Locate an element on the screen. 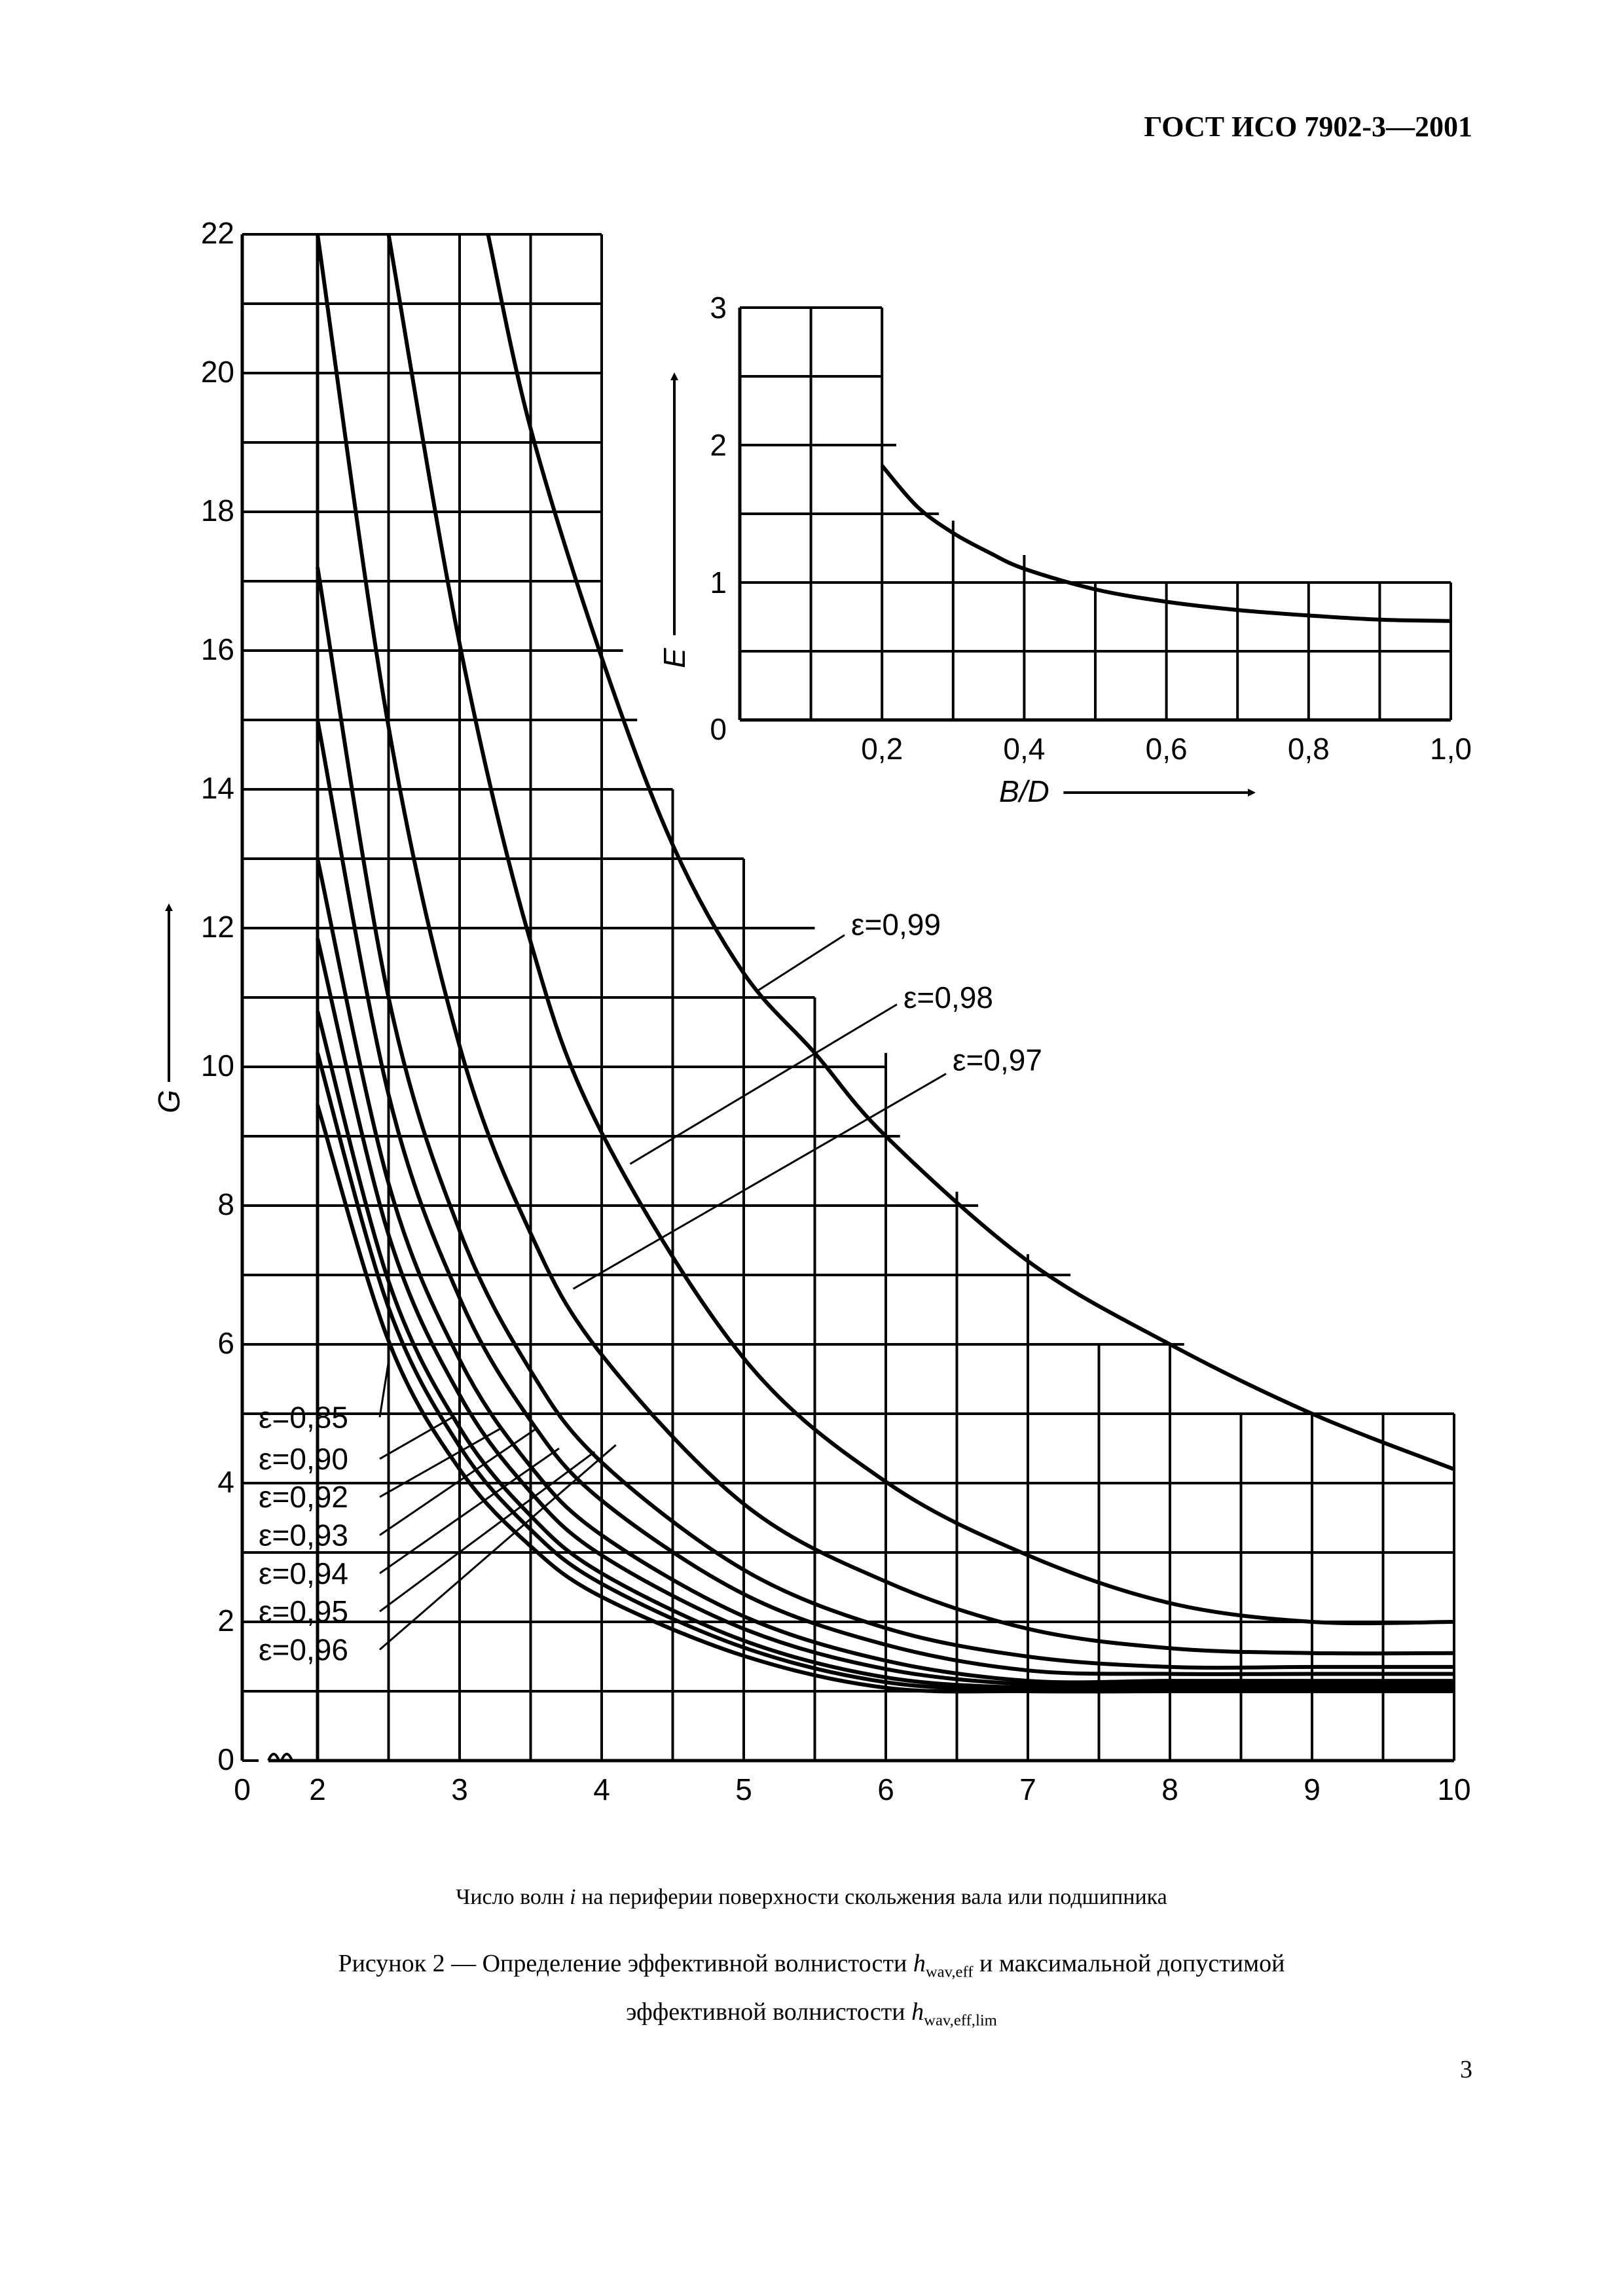 This screenshot has height=2296, width=1623. inset-tick-labels: 0,2 0,4 0,6 0,8 1,0 0 1 2 3 E B/D is located at coordinates (1064, 549).